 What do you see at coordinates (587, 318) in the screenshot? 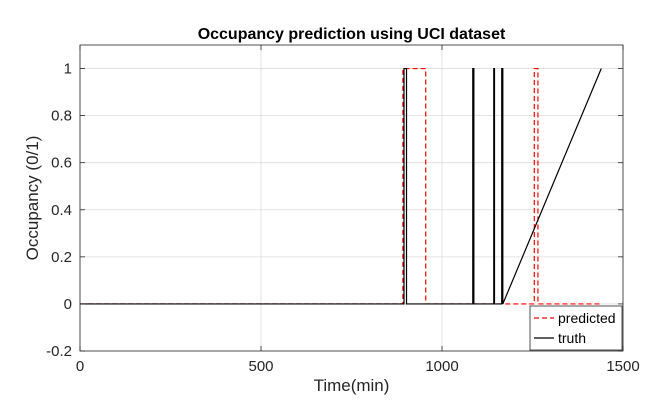
I see `legend-label-predicted: predicted` at bounding box center [587, 318].